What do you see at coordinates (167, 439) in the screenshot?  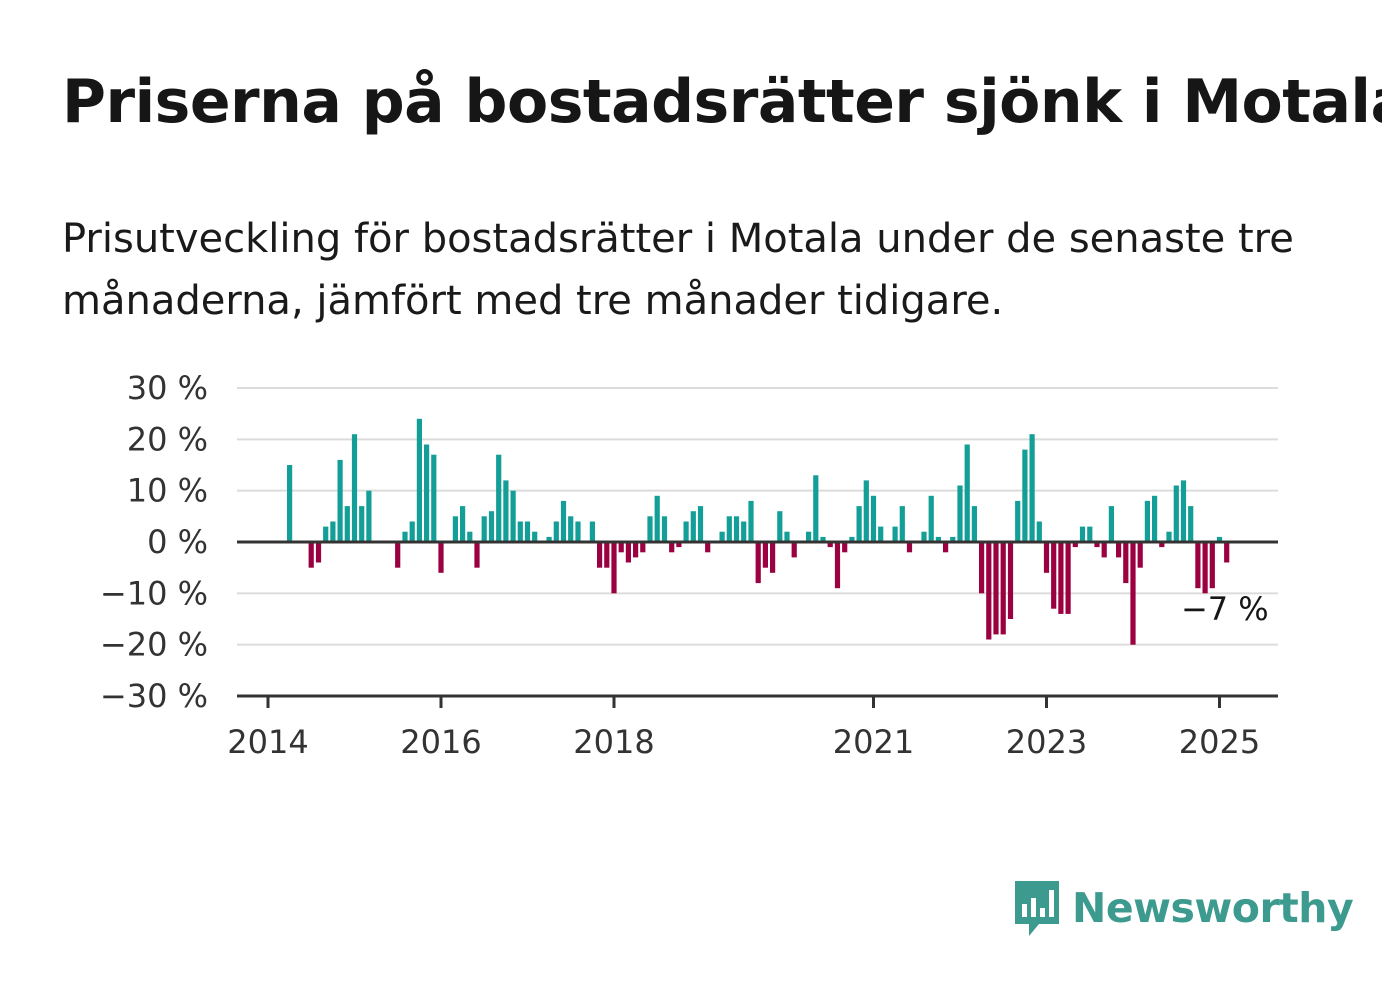 I see `y-tick-label: 20 %` at bounding box center [167, 439].